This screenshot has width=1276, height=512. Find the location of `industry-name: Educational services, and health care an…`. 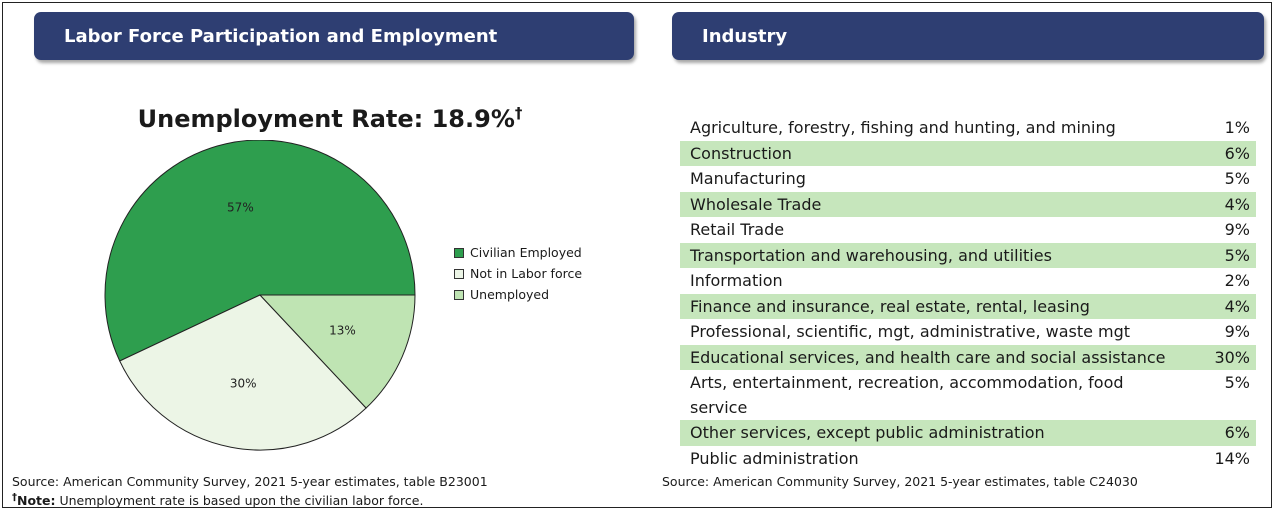

industry-name: Educational services, and health care an… is located at coordinates (930, 357).